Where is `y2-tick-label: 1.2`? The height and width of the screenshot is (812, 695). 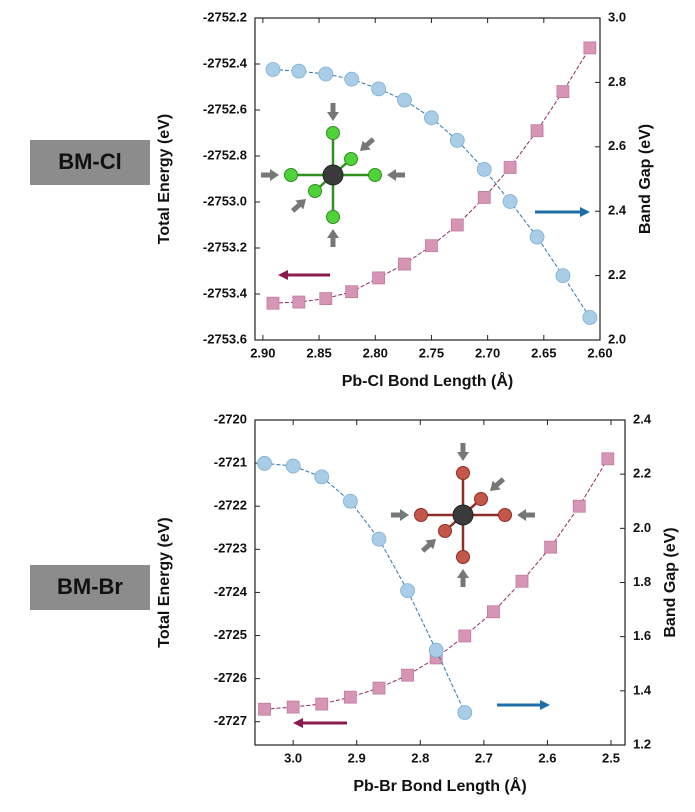 y2-tick-label: 1.2 is located at coordinates (642, 743).